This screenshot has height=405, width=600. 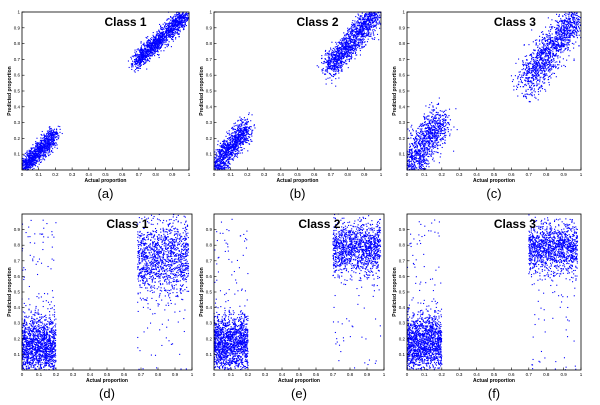 I want to click on y-tick-label: 0.8, so click(x=17, y=43).